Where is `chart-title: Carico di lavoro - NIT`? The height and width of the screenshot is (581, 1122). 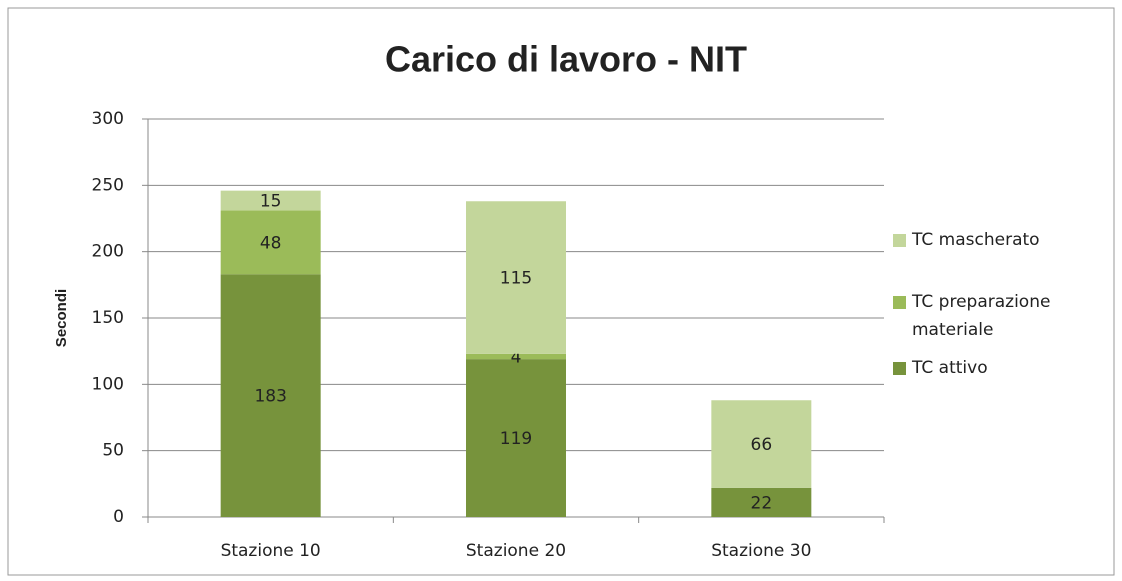
chart-title: Carico di lavoro - NIT is located at coordinates (566, 59).